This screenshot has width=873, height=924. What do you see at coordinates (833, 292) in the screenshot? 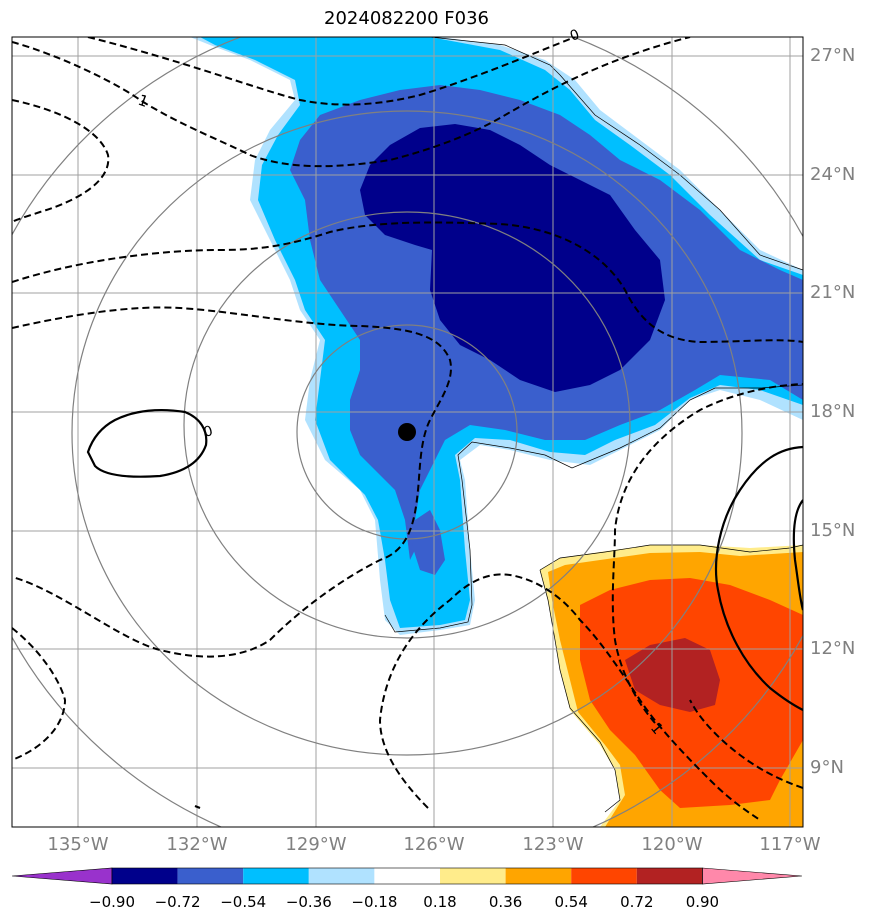
I see `latitude-label: 21°N` at bounding box center [833, 292].